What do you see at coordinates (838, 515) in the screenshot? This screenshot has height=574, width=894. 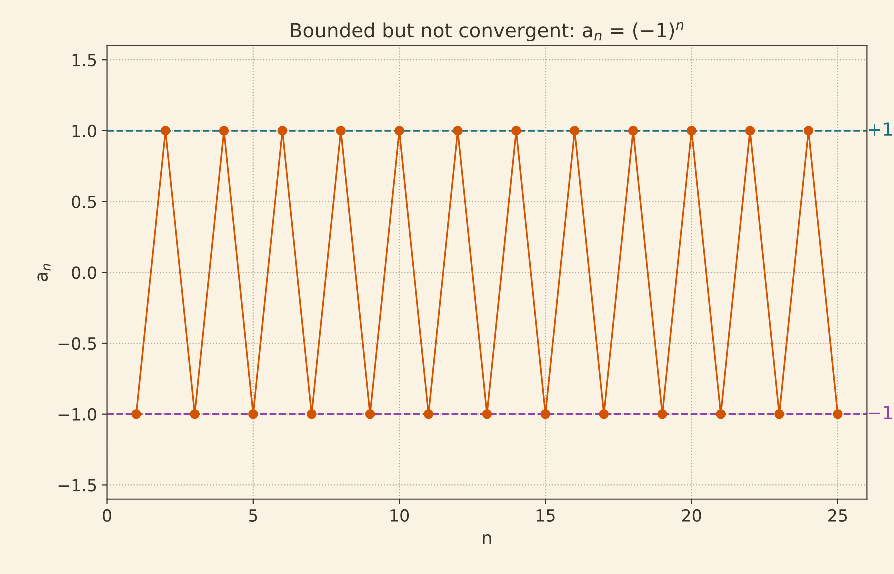 I see `x-tick-label: 25` at bounding box center [838, 515].